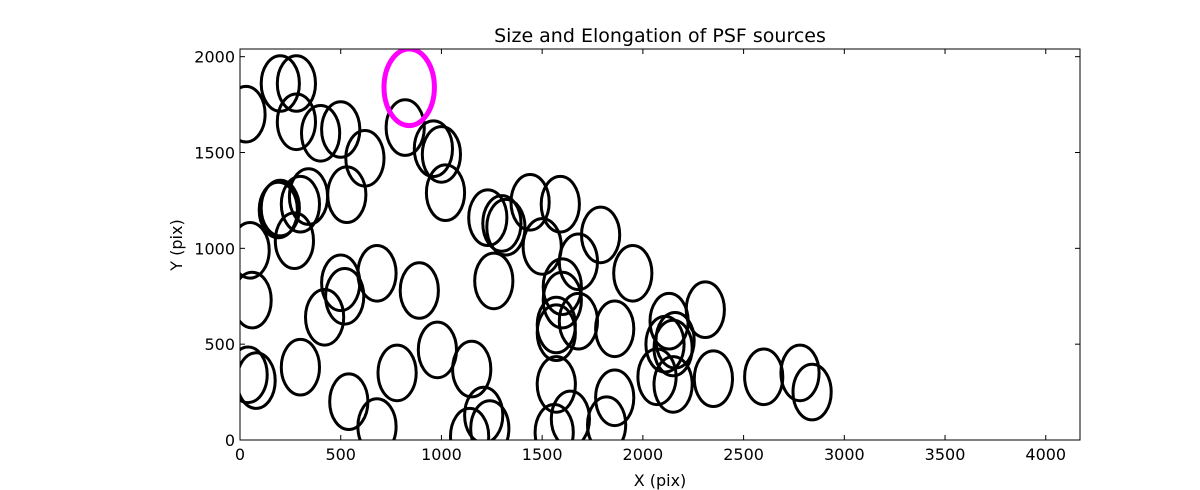 The height and width of the screenshot is (490, 1200). What do you see at coordinates (1045, 454) in the screenshot?
I see `x-tick-label: 4000` at bounding box center [1045, 454].